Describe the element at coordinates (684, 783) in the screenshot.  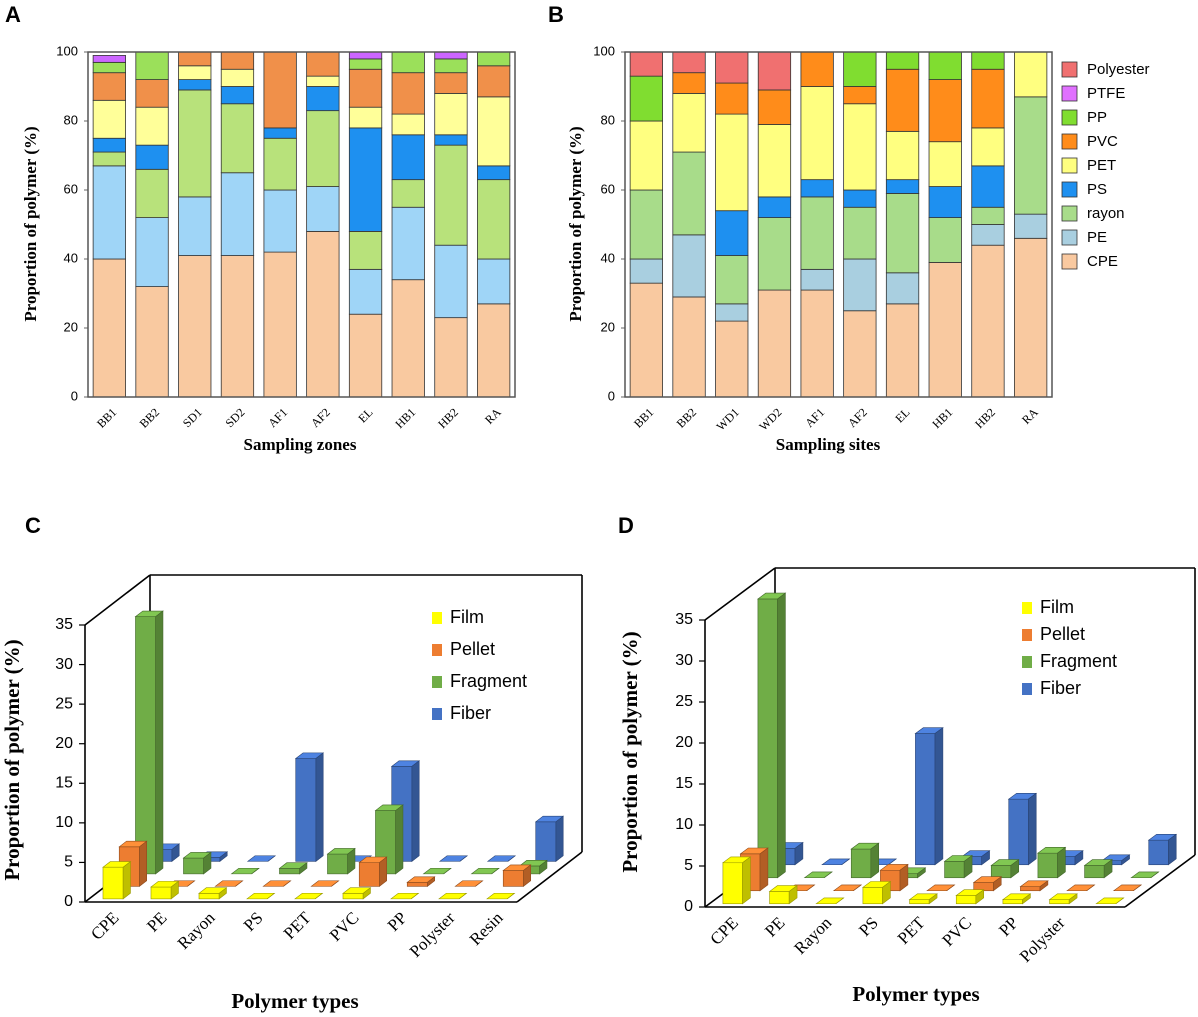
I see `y-tick-label: 15` at that location.